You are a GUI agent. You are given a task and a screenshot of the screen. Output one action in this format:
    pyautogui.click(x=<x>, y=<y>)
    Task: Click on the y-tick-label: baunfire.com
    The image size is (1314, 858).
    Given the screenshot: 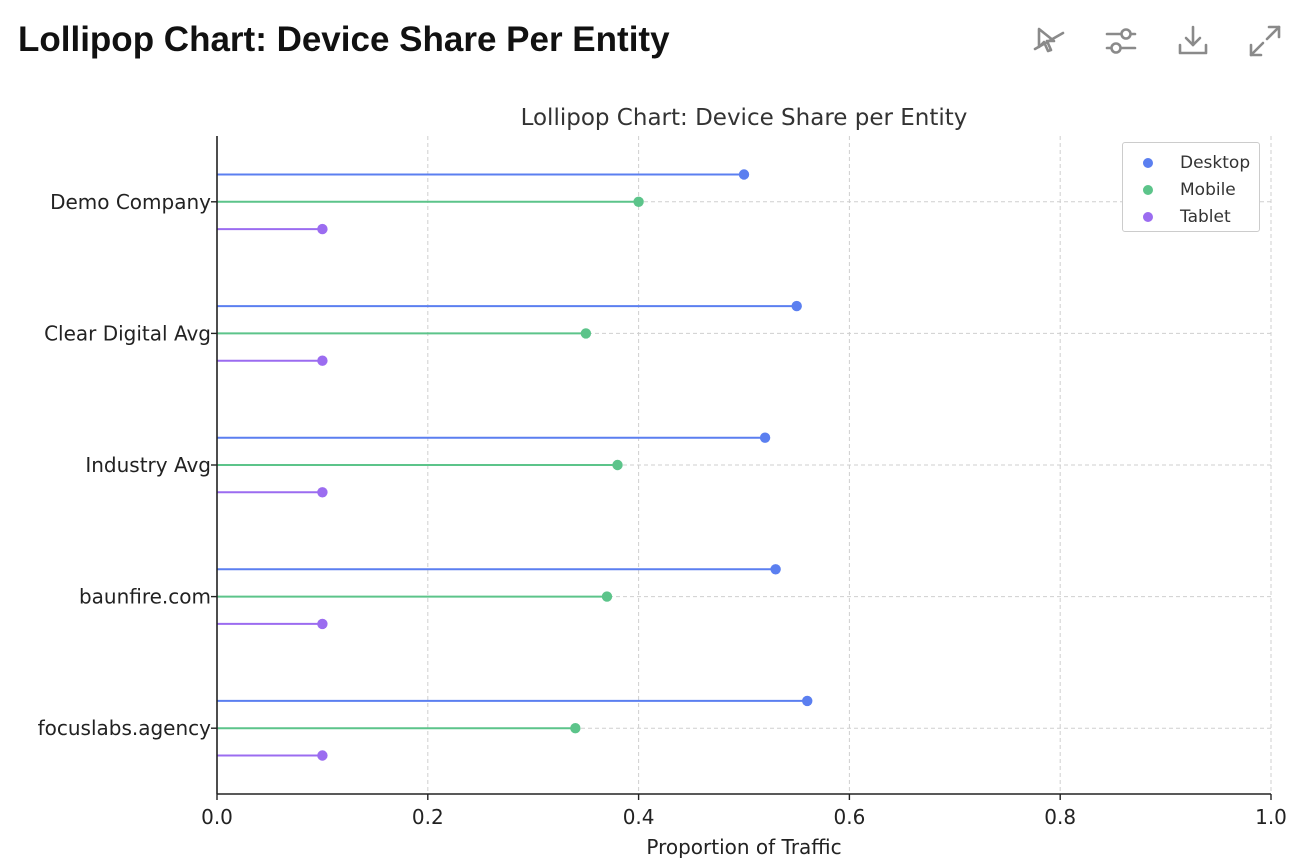 What is the action you would take?
    pyautogui.click(x=145, y=597)
    